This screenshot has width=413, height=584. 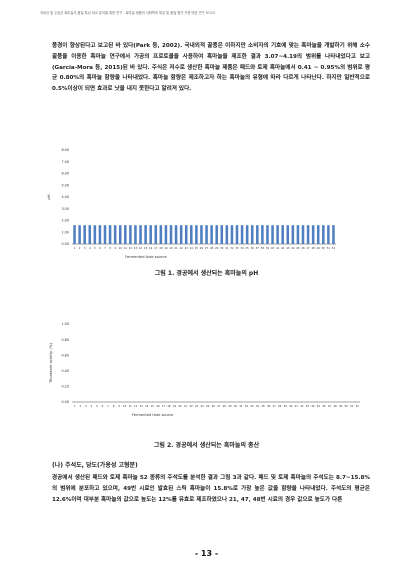 What do you see at coordinates (141, 248) in the screenshot?
I see `x-tick-label: 14` at bounding box center [141, 248].